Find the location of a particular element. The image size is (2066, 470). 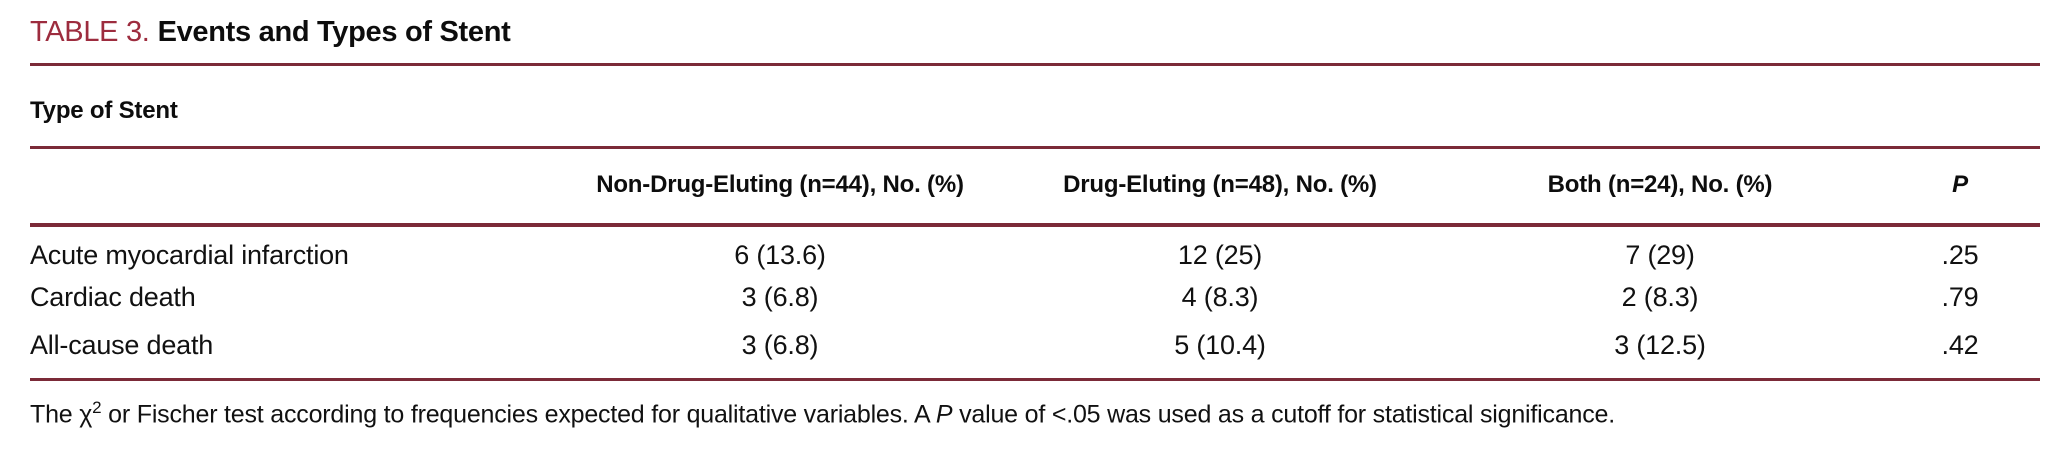

chi-symbol: χ is located at coordinates (86, 414).